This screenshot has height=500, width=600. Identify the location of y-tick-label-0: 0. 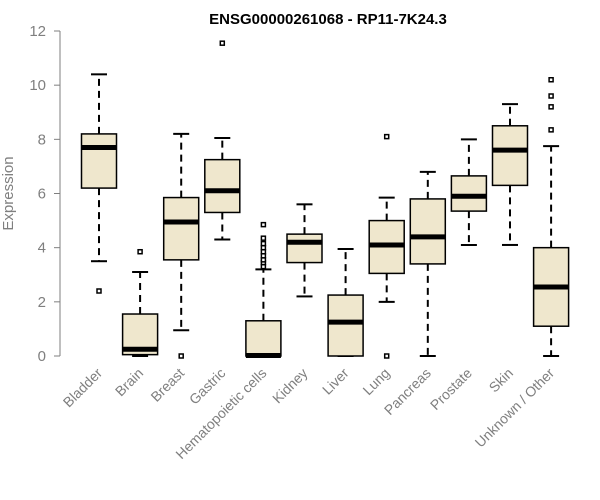
(42, 356).